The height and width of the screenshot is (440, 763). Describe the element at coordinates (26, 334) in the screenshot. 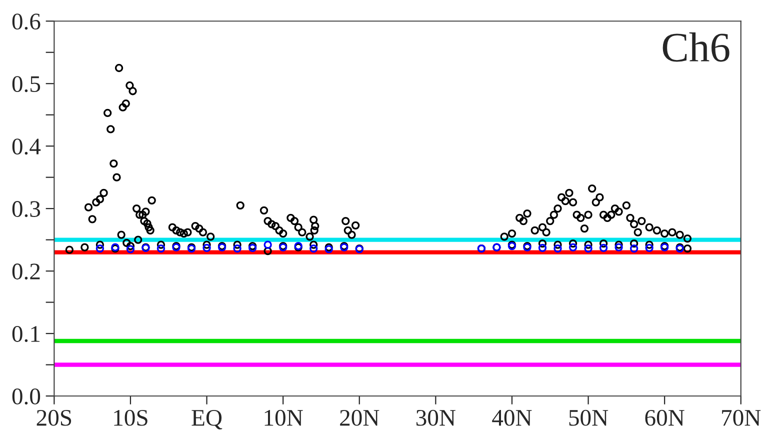

I see `y-tick-label: 0.1` at that location.